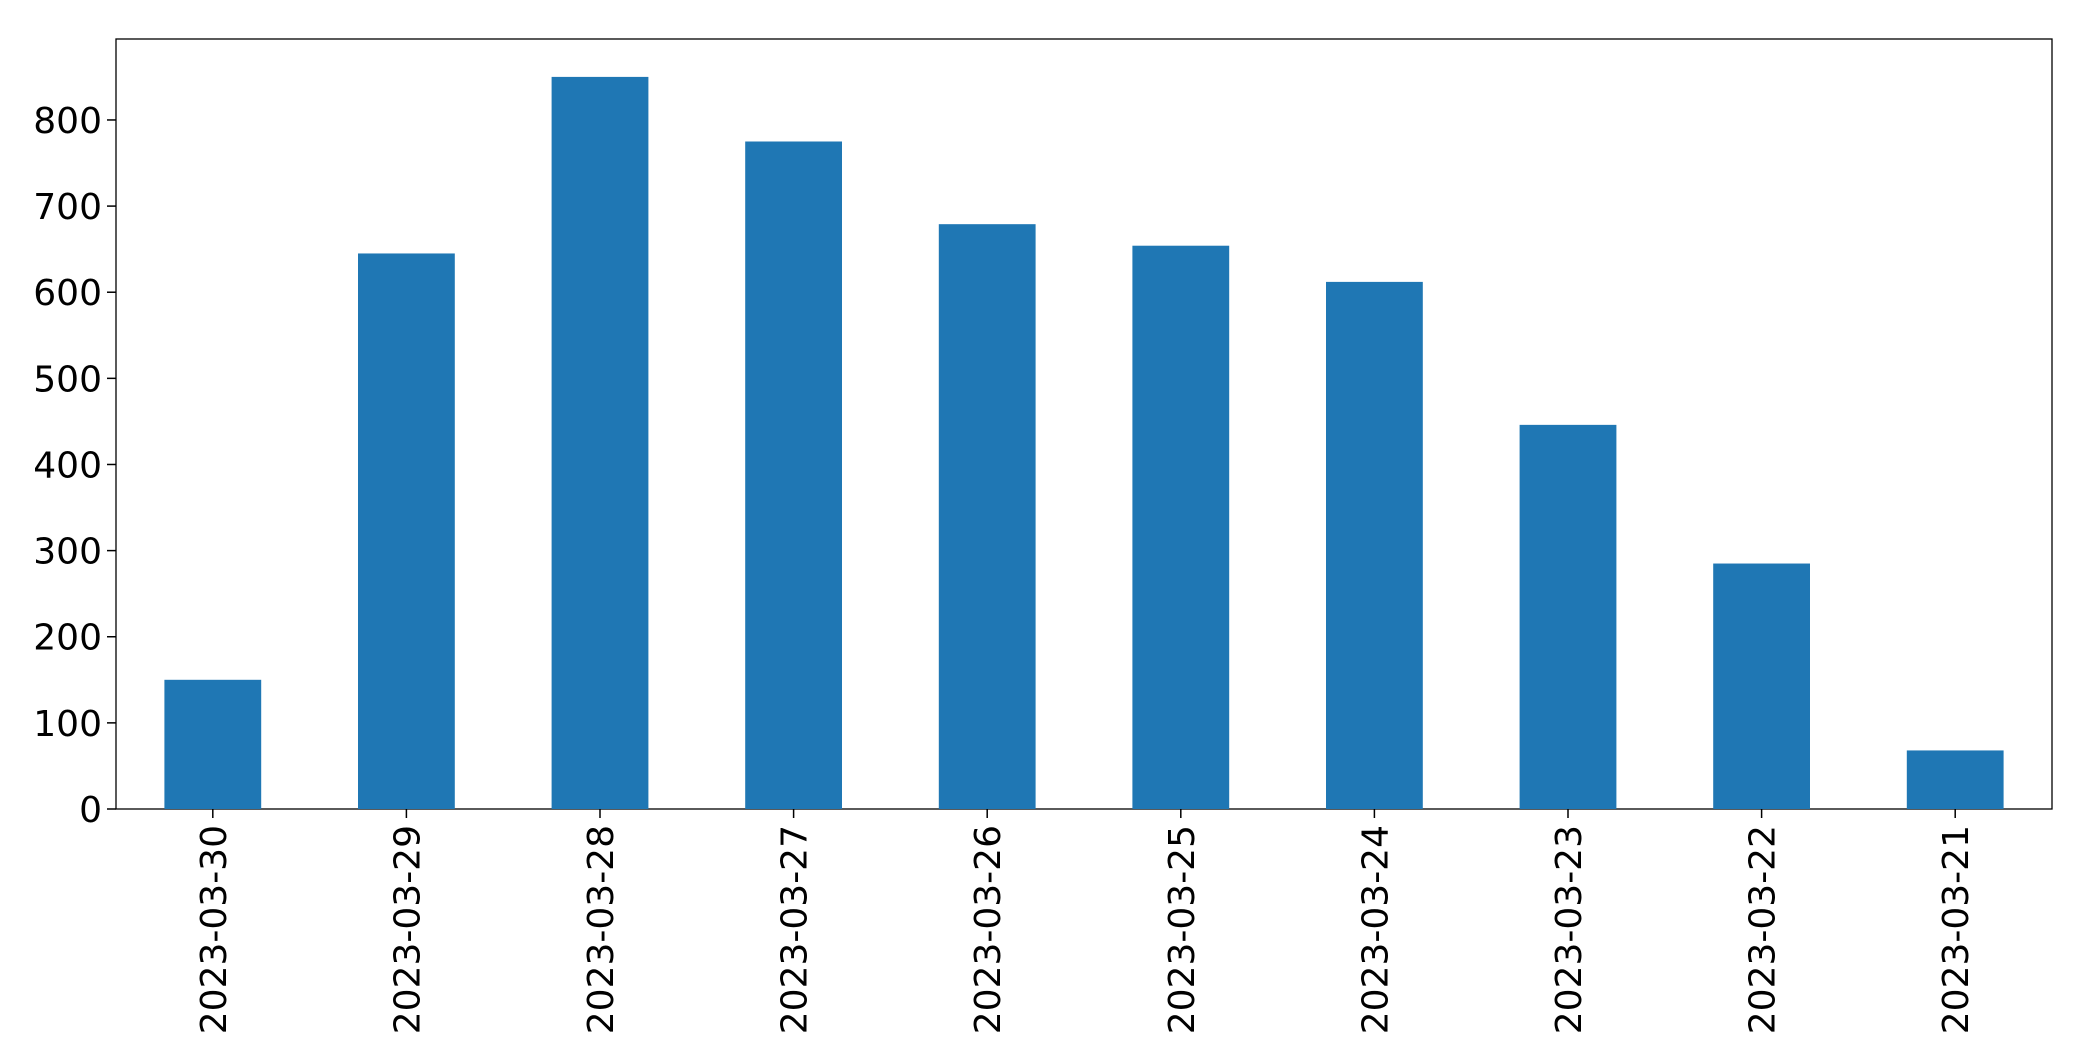  I want to click on x-tick-label: 2023-03-29, so click(407, 929).